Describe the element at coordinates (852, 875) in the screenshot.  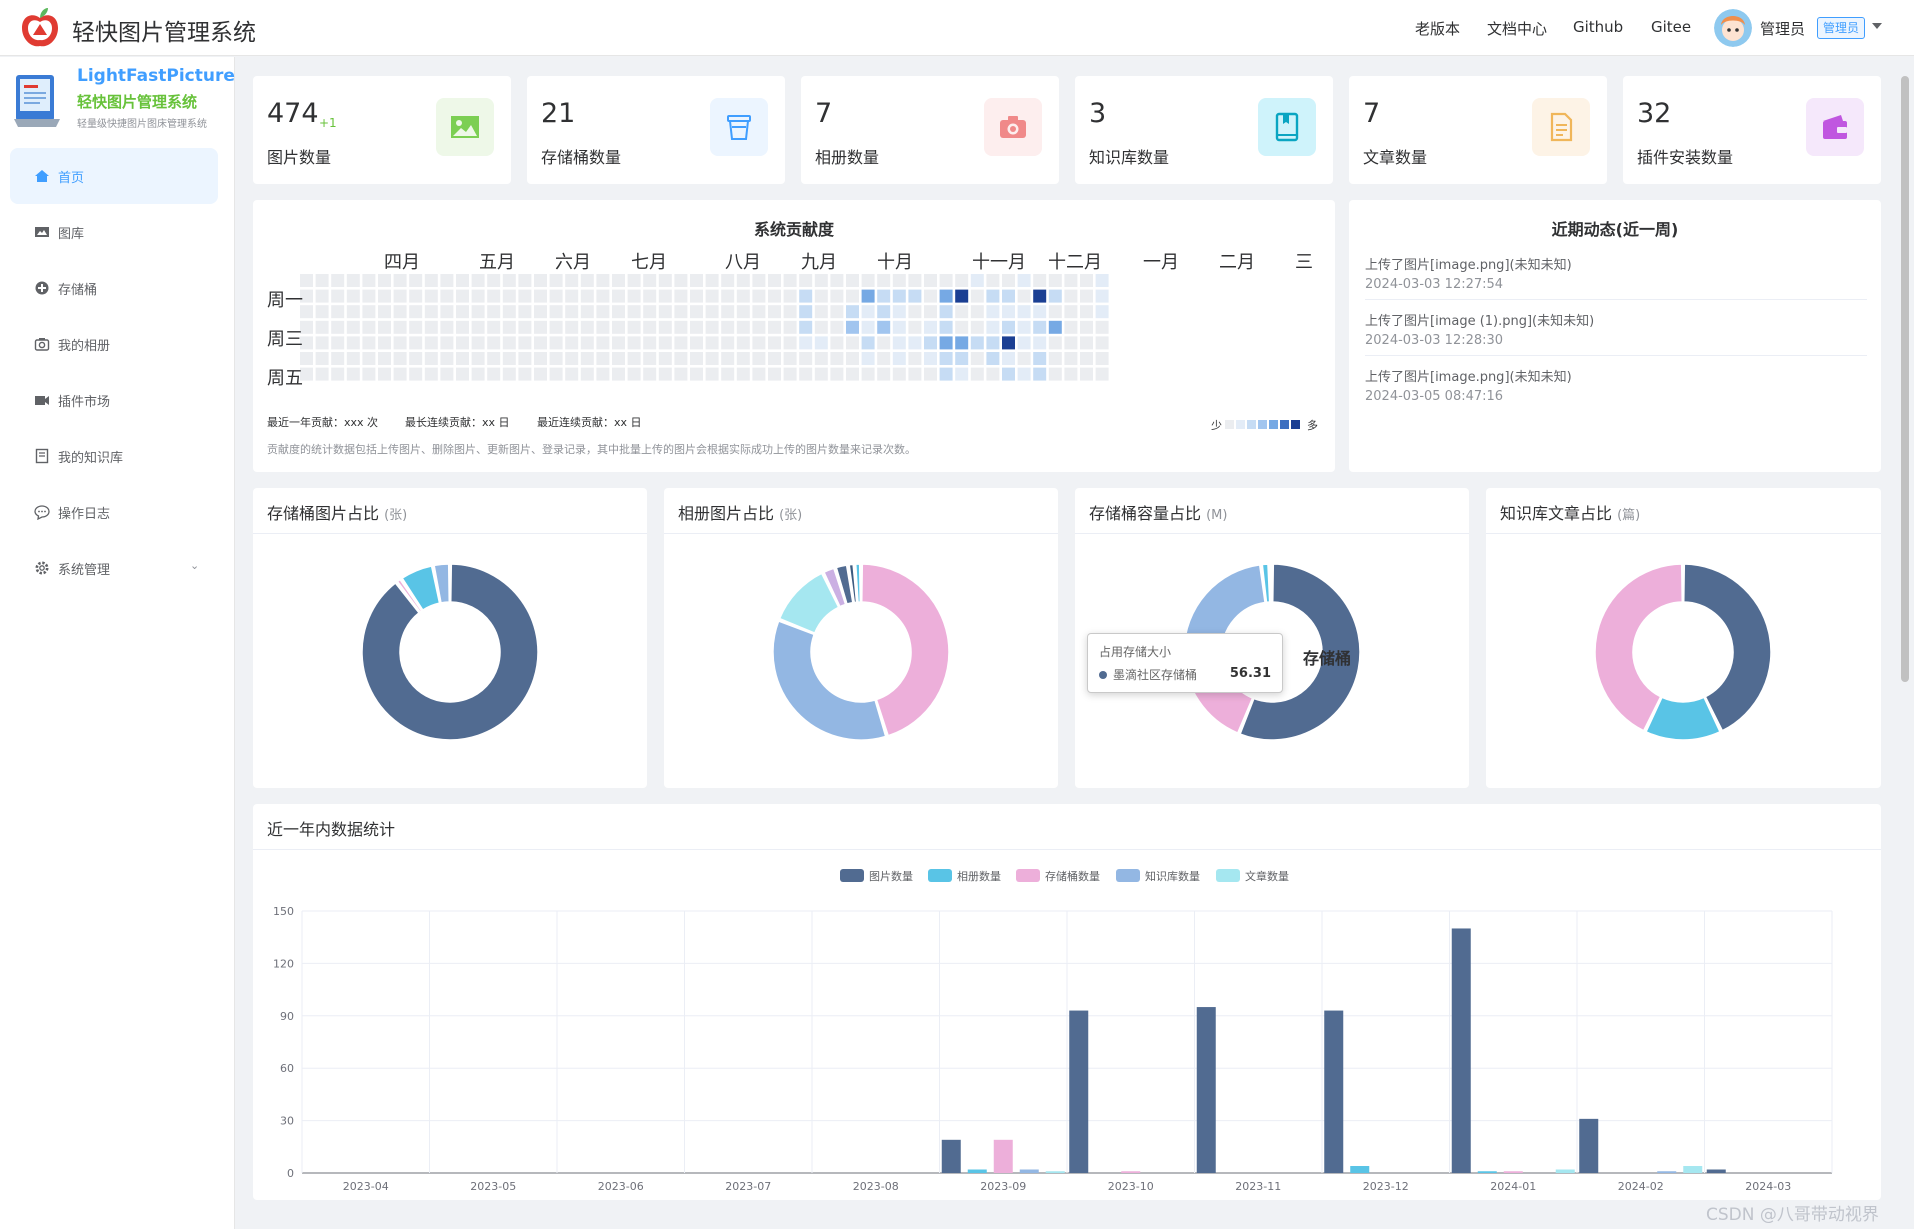
I see `legend-swatch` at that location.